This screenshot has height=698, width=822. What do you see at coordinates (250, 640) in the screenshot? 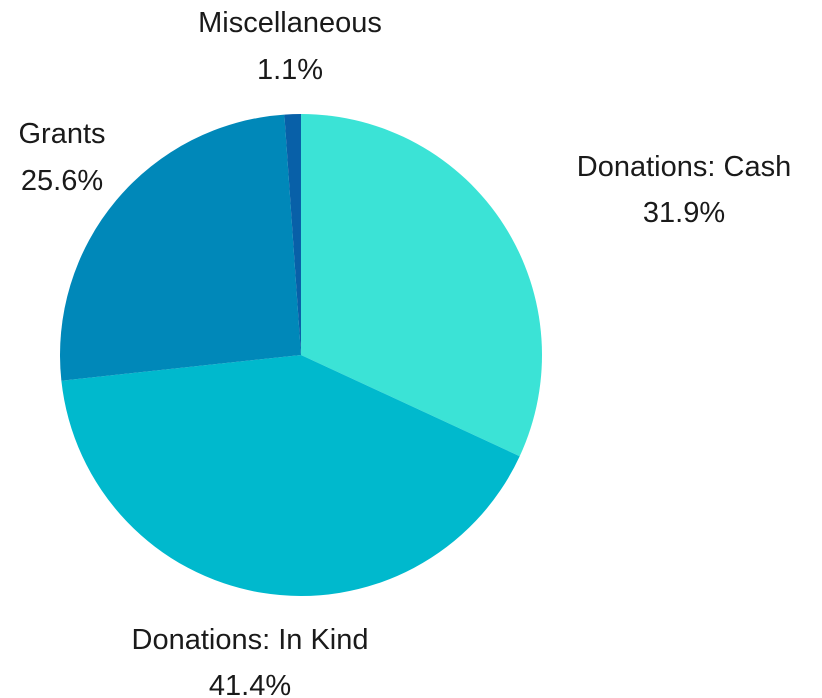
I see `slice-label-donations-in-kind: Donations: In Kind` at bounding box center [250, 640].